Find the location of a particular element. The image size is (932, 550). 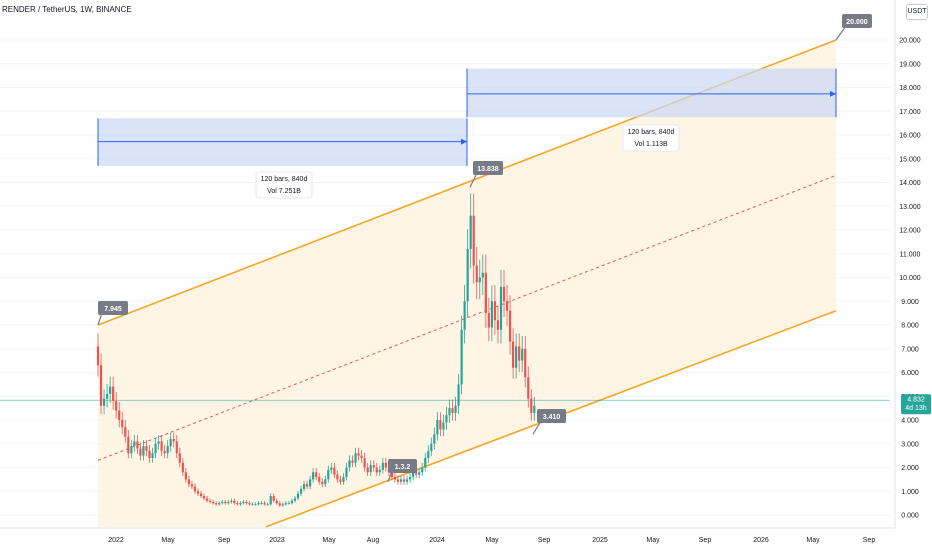

callout-low-value: 1.3.2 is located at coordinates (403, 467).